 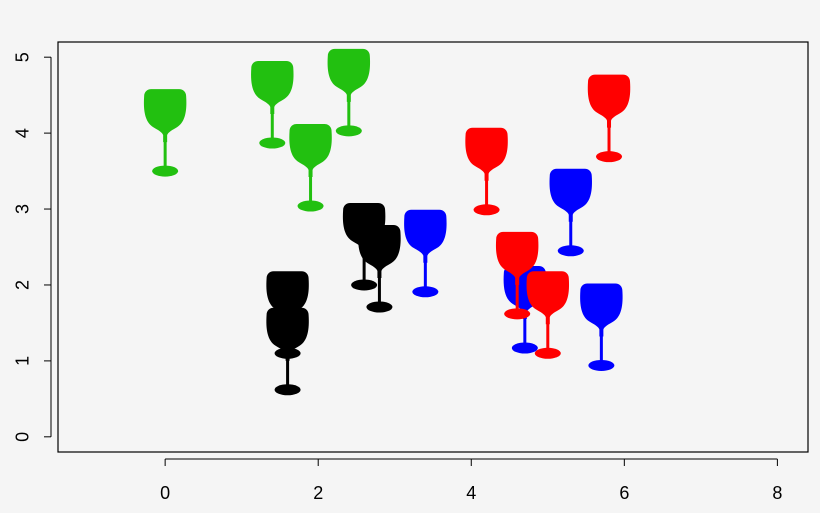 I want to click on y-tick-label: 1, so click(x=23, y=361).